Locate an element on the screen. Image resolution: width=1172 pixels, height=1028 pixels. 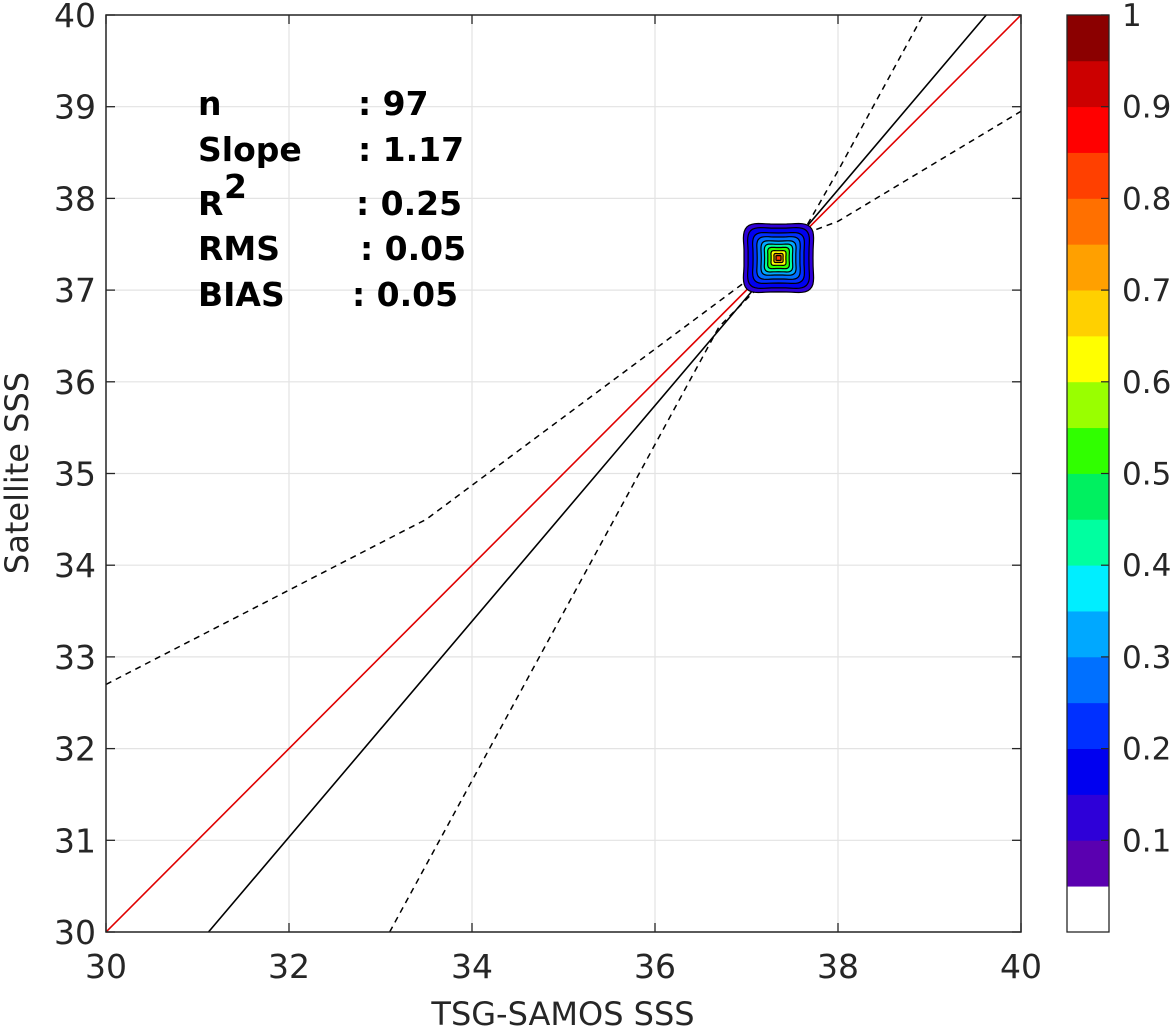
y-tick-label: 36 is located at coordinates (75, 382).